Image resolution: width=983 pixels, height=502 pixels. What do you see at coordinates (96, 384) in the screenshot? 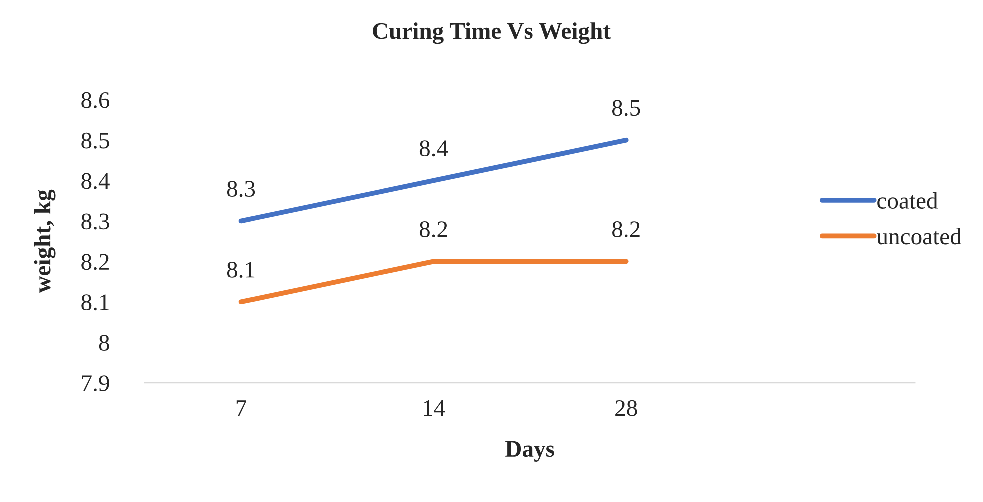
I see `y-tick-label: 7.9` at bounding box center [96, 384].